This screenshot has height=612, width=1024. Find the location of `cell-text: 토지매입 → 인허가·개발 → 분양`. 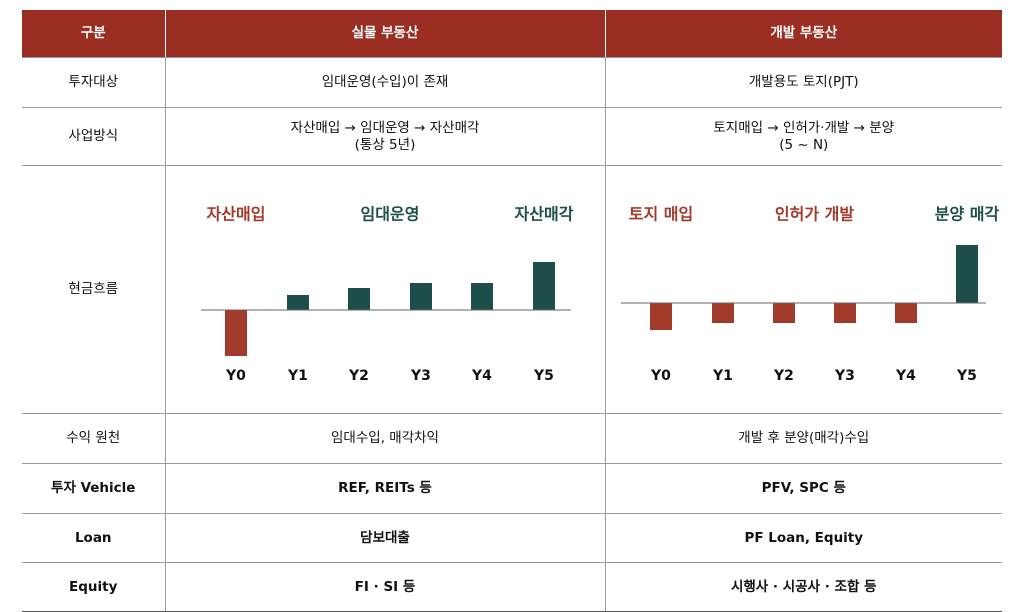

cell-text: 토지매입 → 인허가·개발 → 분양 is located at coordinates (804, 127).